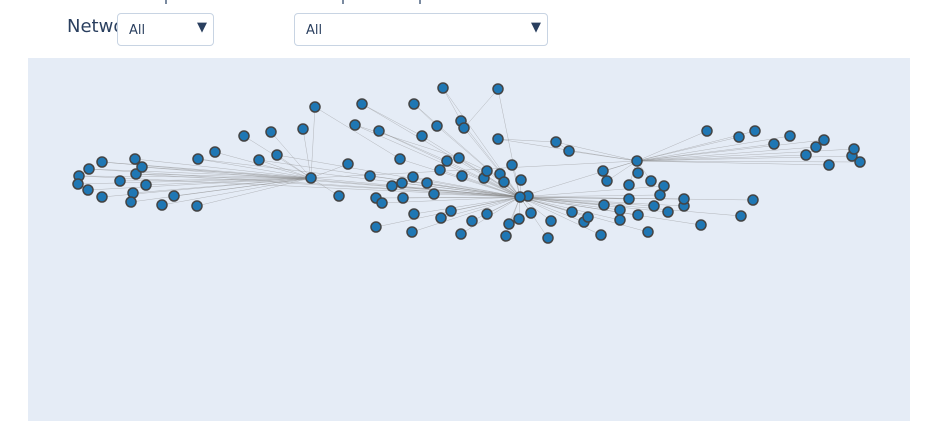 The image size is (936, 421). What do you see at coordinates (165, 29) in the screenshot?
I see `filter-dropdown-1: All ▼` at bounding box center [165, 29].